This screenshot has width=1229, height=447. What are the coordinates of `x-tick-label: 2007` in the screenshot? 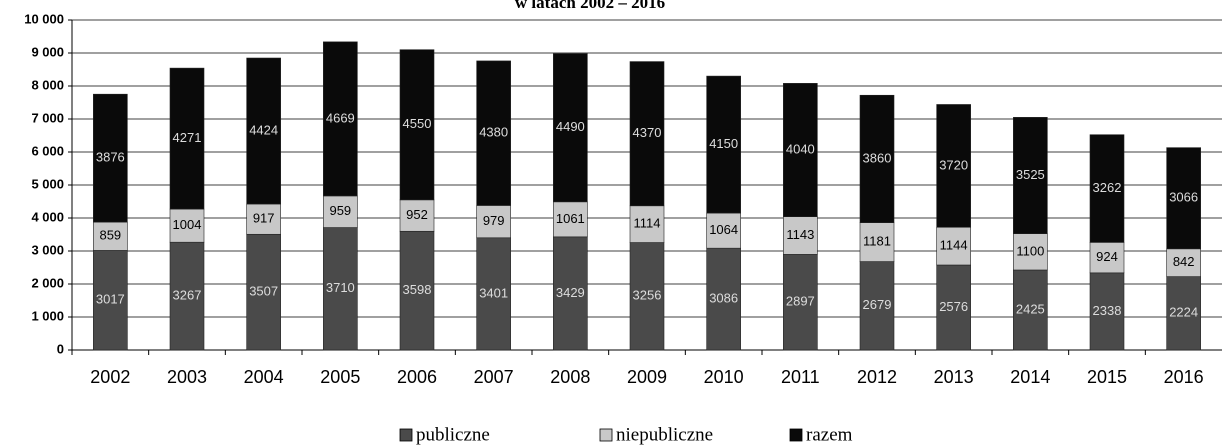 It's located at (494, 377).